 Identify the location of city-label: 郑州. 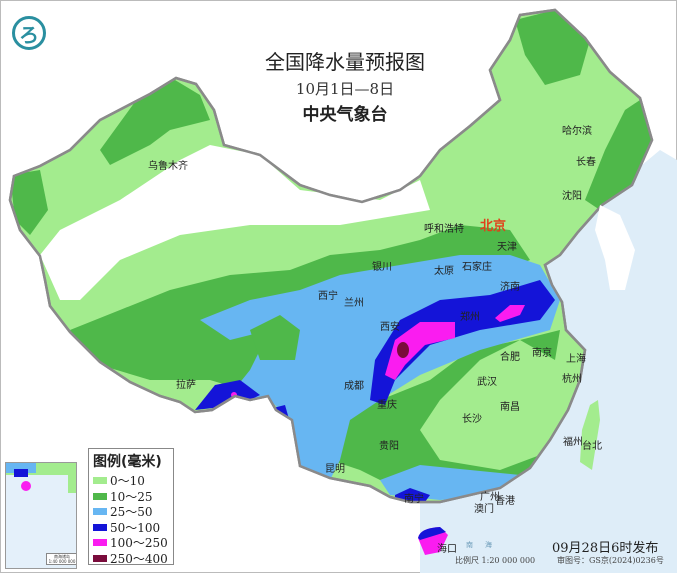
(470, 317).